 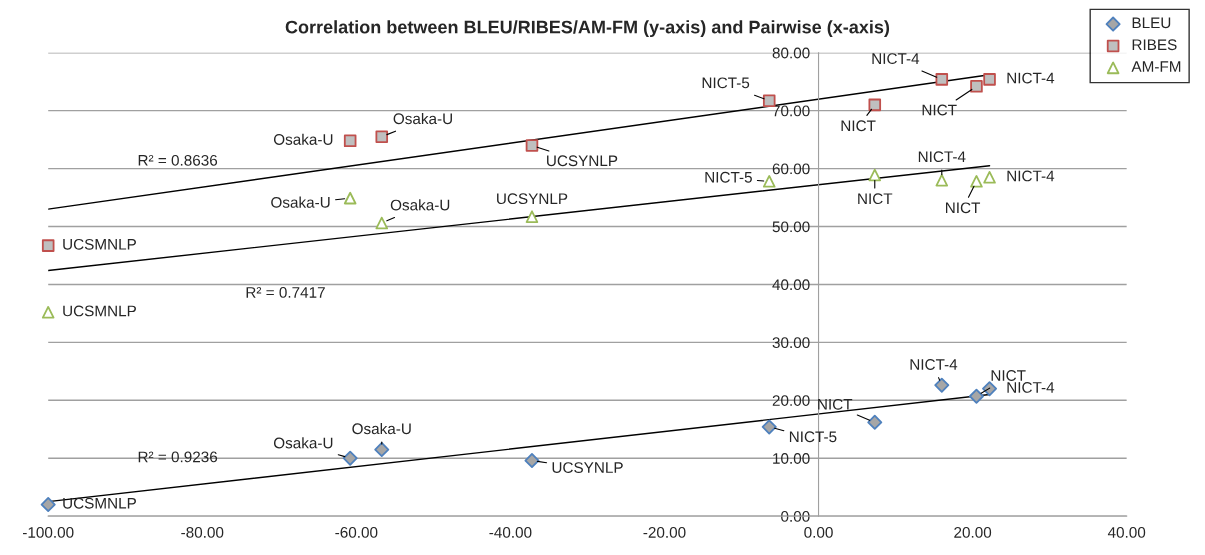 What do you see at coordinates (587, 29) in the screenshot?
I see `chart-title: Correlation between BLEU/RIBES/AM-FM (y-axis) and Pairwise (x-axis)` at bounding box center [587, 29].